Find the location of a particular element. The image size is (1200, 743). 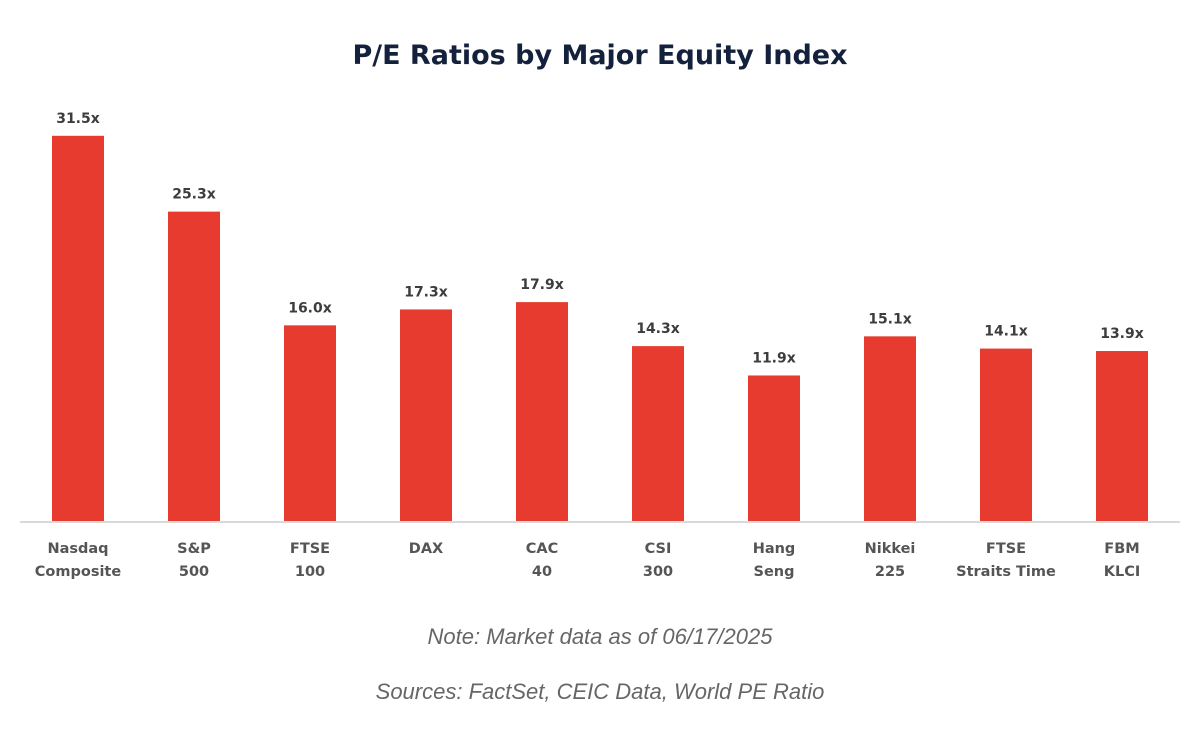

data-label: 13.9x is located at coordinates (1122, 334).